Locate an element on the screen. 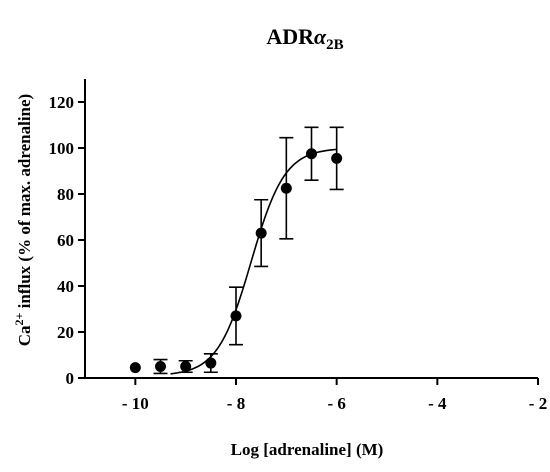  fit-curve-layer is located at coordinates (253, 261).